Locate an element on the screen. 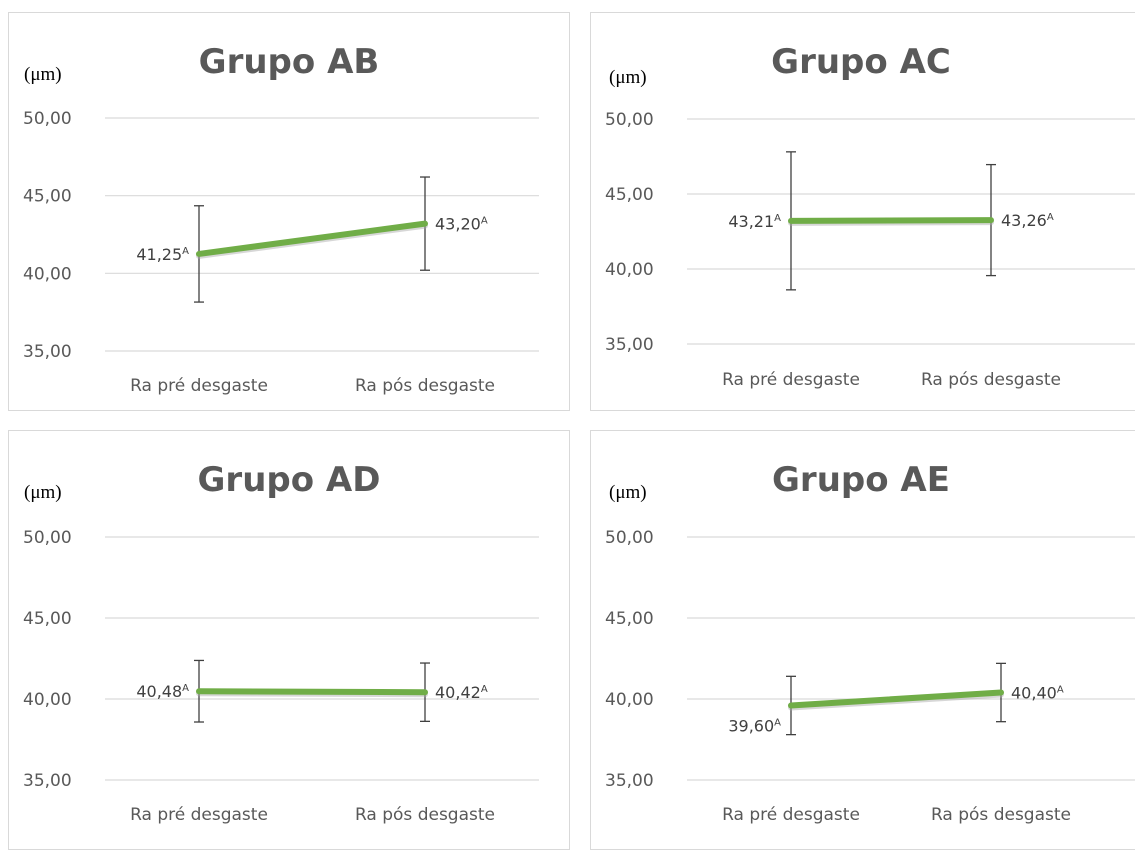 The image size is (1135, 850). data-label: 41,25A is located at coordinates (162, 254).